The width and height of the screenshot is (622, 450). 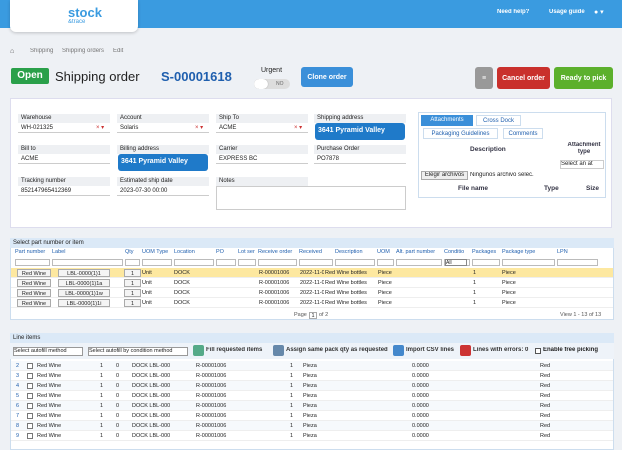 I want to click on tab: Packaging Guidelines, so click(x=460, y=133).